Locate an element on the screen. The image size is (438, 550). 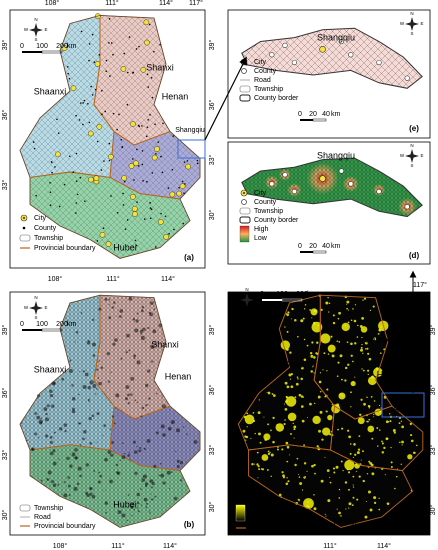
coordinate-label: 33° is located at coordinates (212, 450).